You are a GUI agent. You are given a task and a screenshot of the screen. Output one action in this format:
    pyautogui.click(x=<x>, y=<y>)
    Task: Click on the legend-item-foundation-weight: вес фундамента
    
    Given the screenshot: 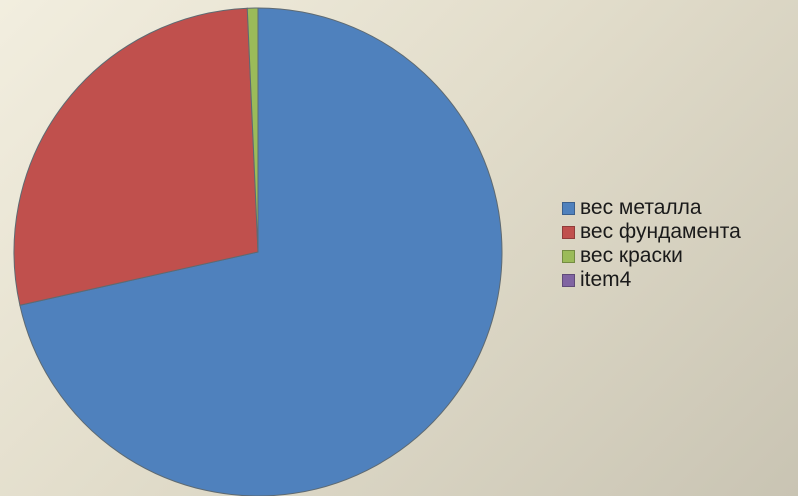 What is the action you would take?
    pyautogui.click(x=651, y=232)
    